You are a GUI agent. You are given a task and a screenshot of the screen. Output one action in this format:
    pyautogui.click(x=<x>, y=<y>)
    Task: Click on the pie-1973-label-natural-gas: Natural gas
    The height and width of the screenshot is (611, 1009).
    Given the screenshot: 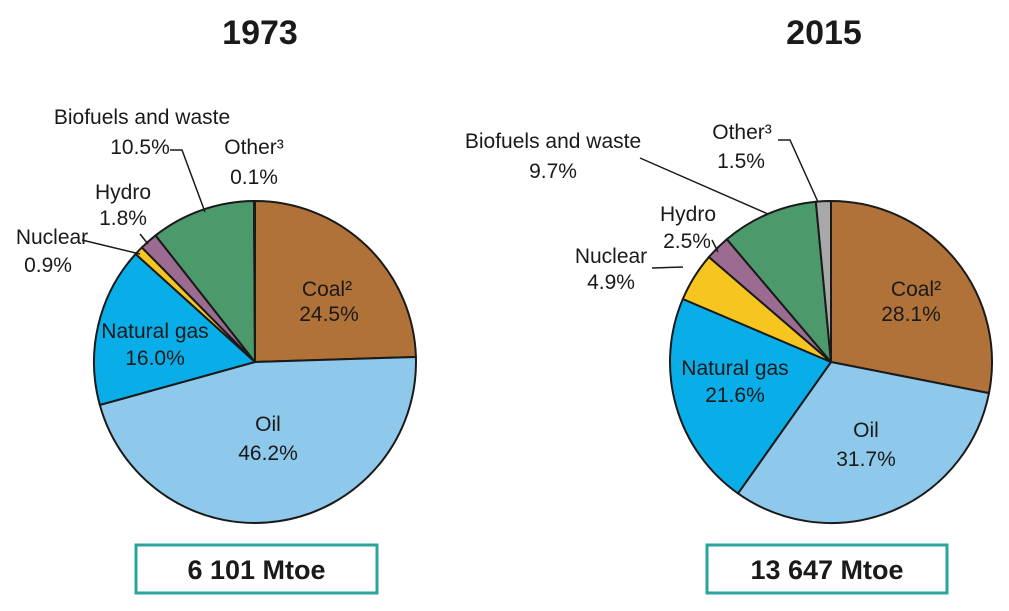 What is the action you would take?
    pyautogui.click(x=154, y=331)
    